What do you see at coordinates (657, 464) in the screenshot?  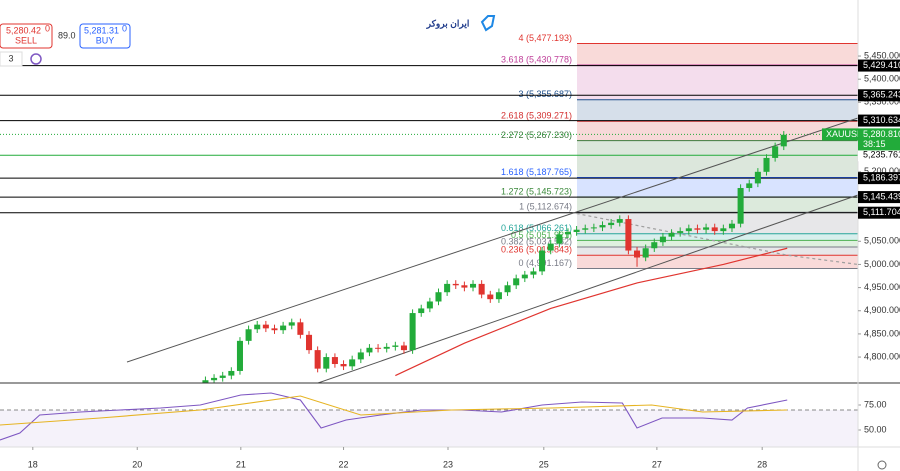 I see `x-tick-label: 27` at bounding box center [657, 464].